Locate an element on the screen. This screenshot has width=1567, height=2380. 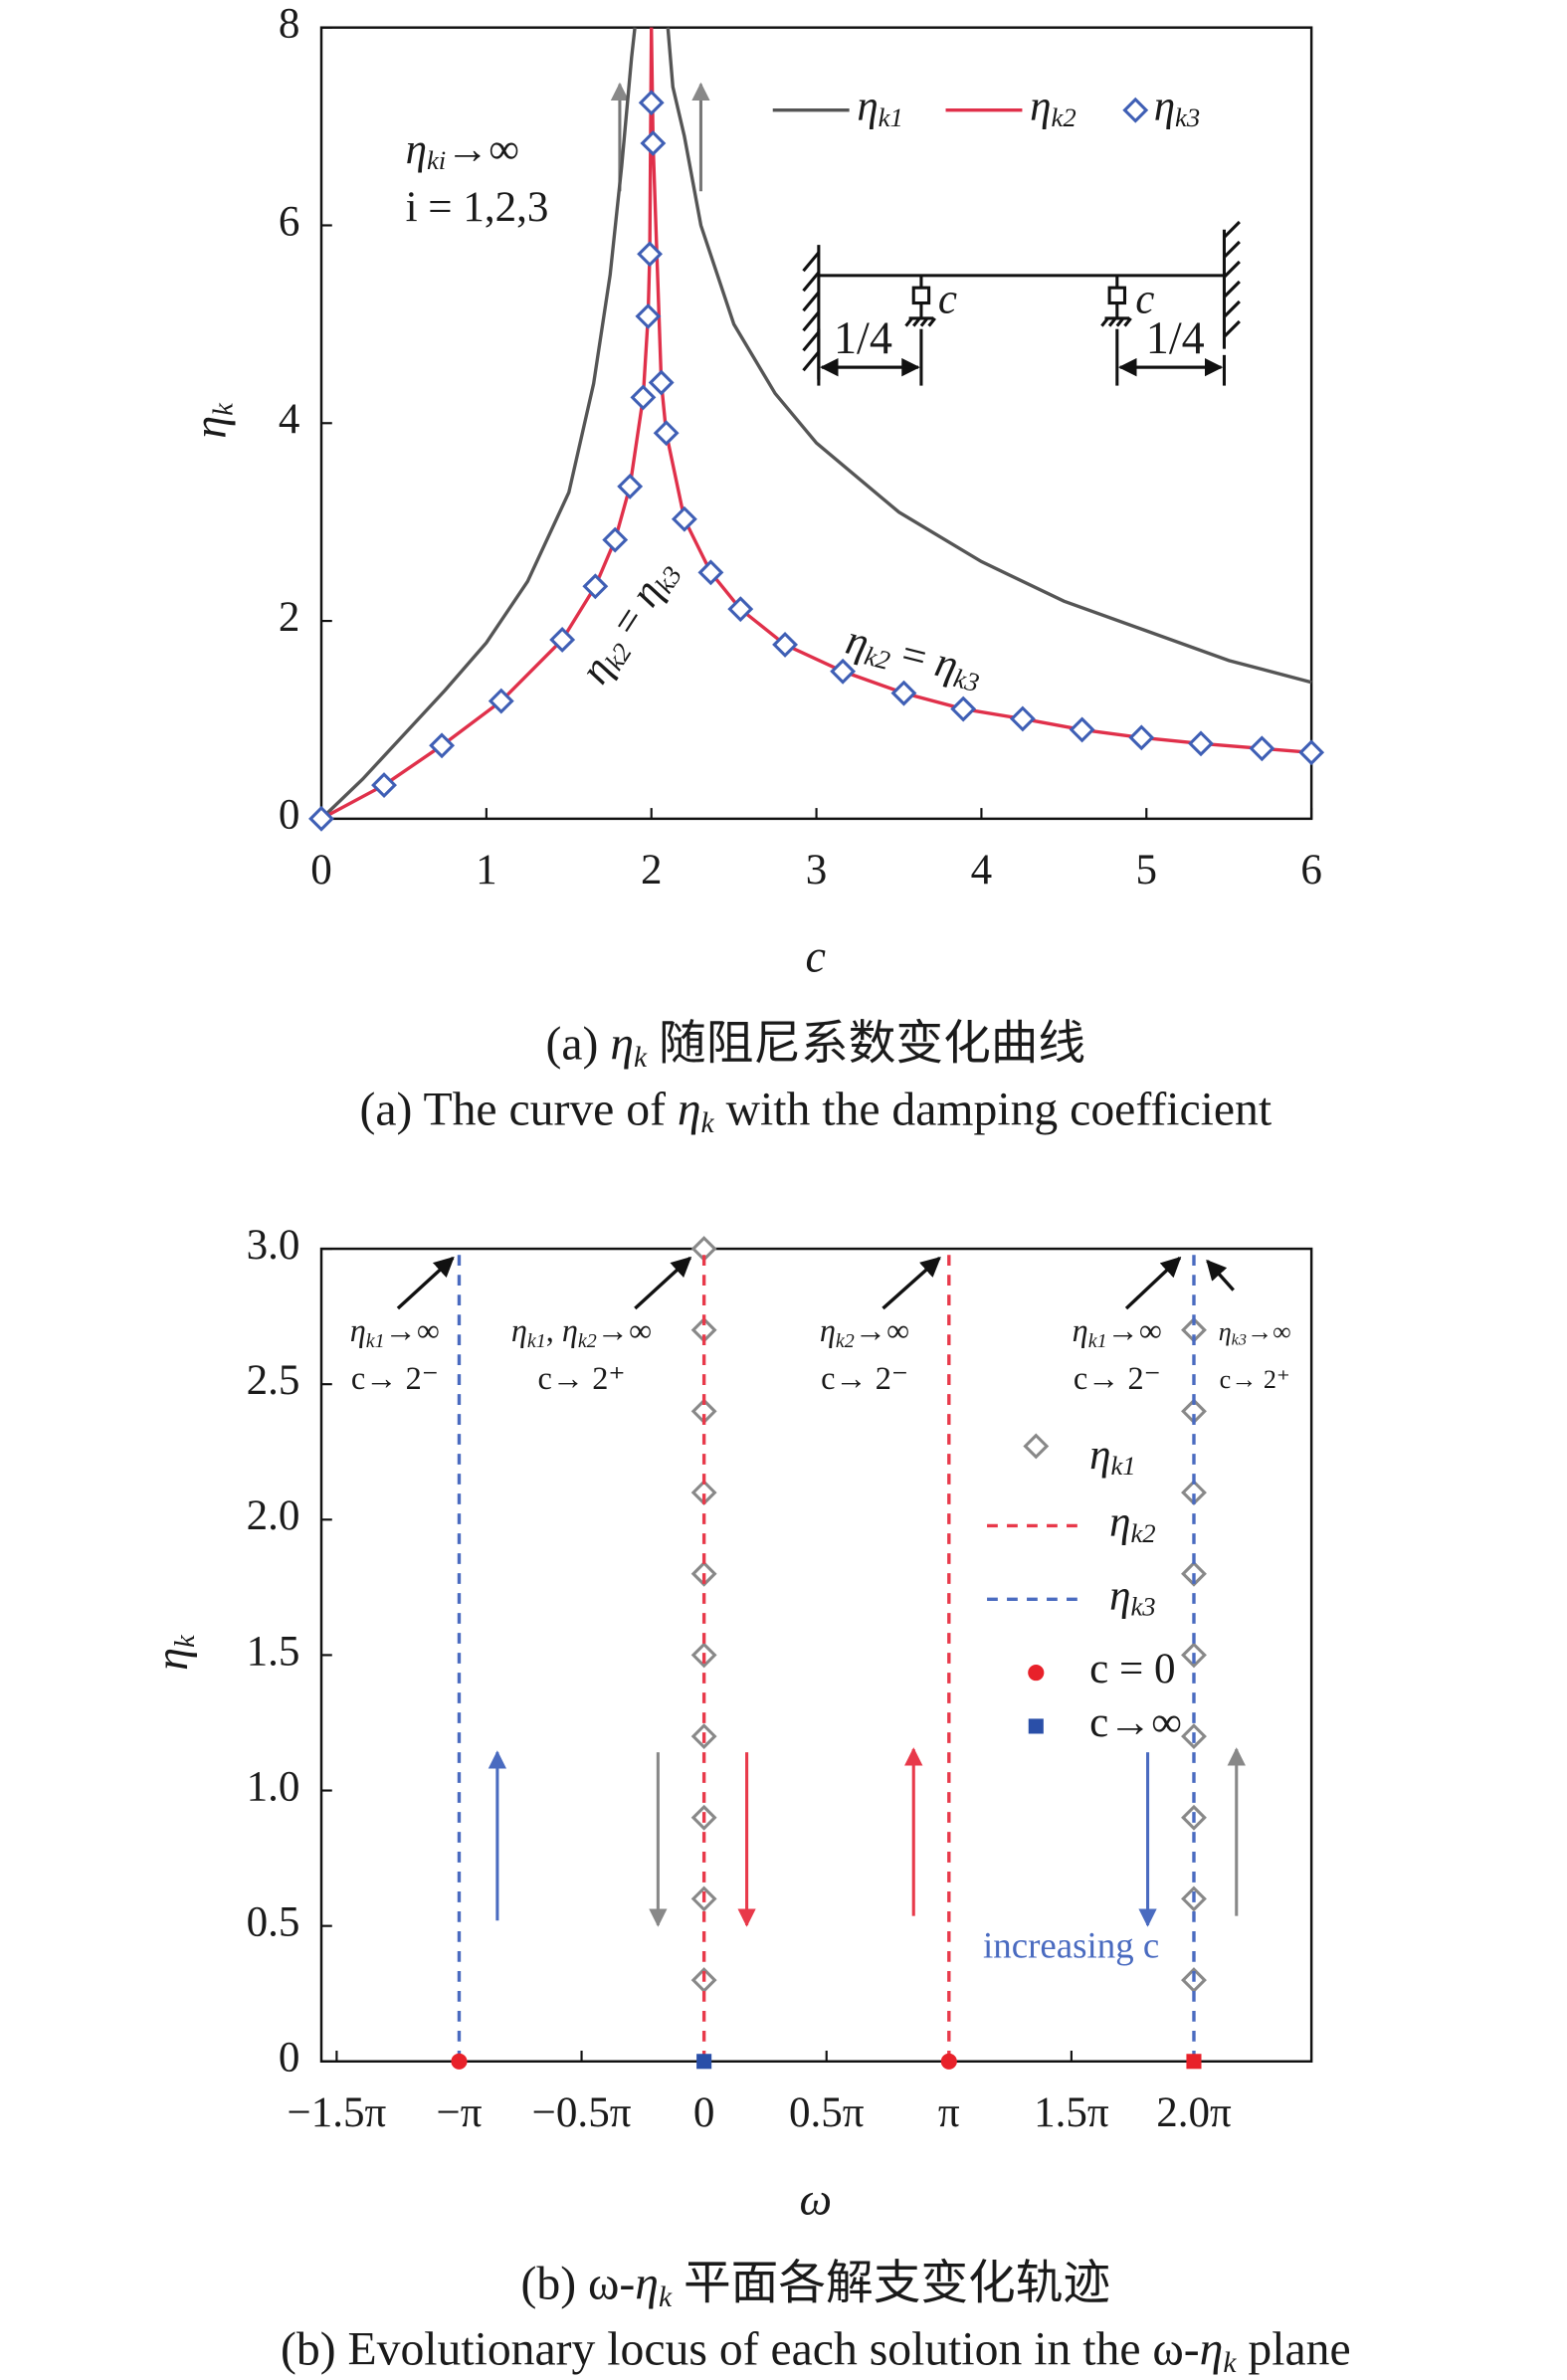
annotation-arrows is located at coordinates (815, 1283).